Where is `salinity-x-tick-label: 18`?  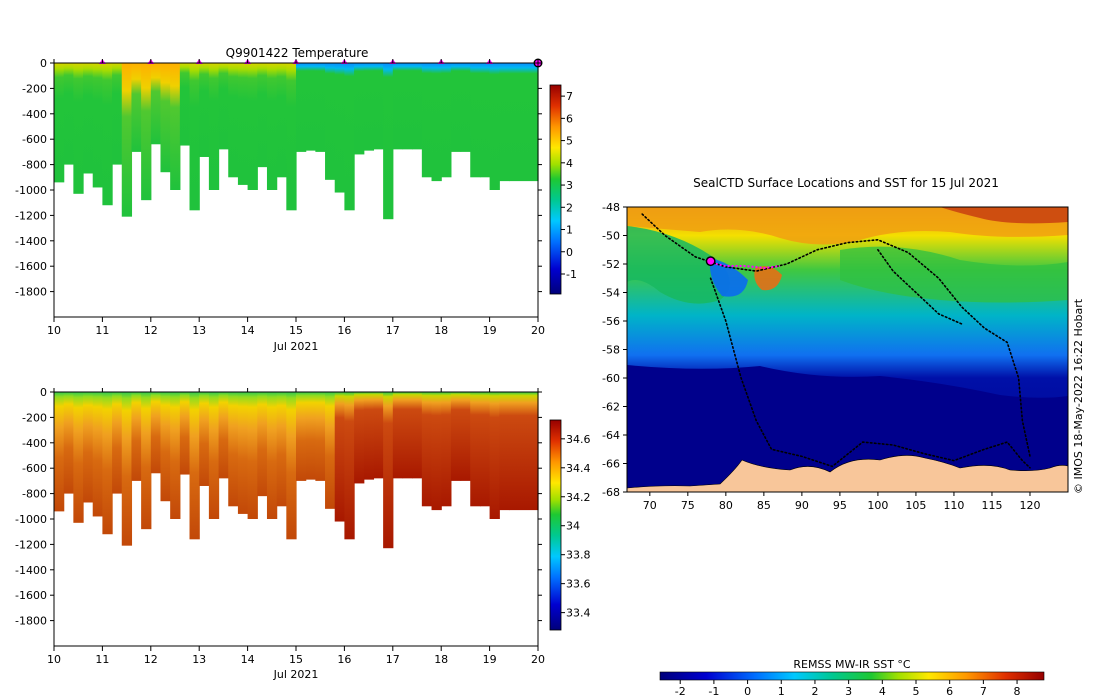
salinity-x-tick-label: 18 is located at coordinates (441, 659).